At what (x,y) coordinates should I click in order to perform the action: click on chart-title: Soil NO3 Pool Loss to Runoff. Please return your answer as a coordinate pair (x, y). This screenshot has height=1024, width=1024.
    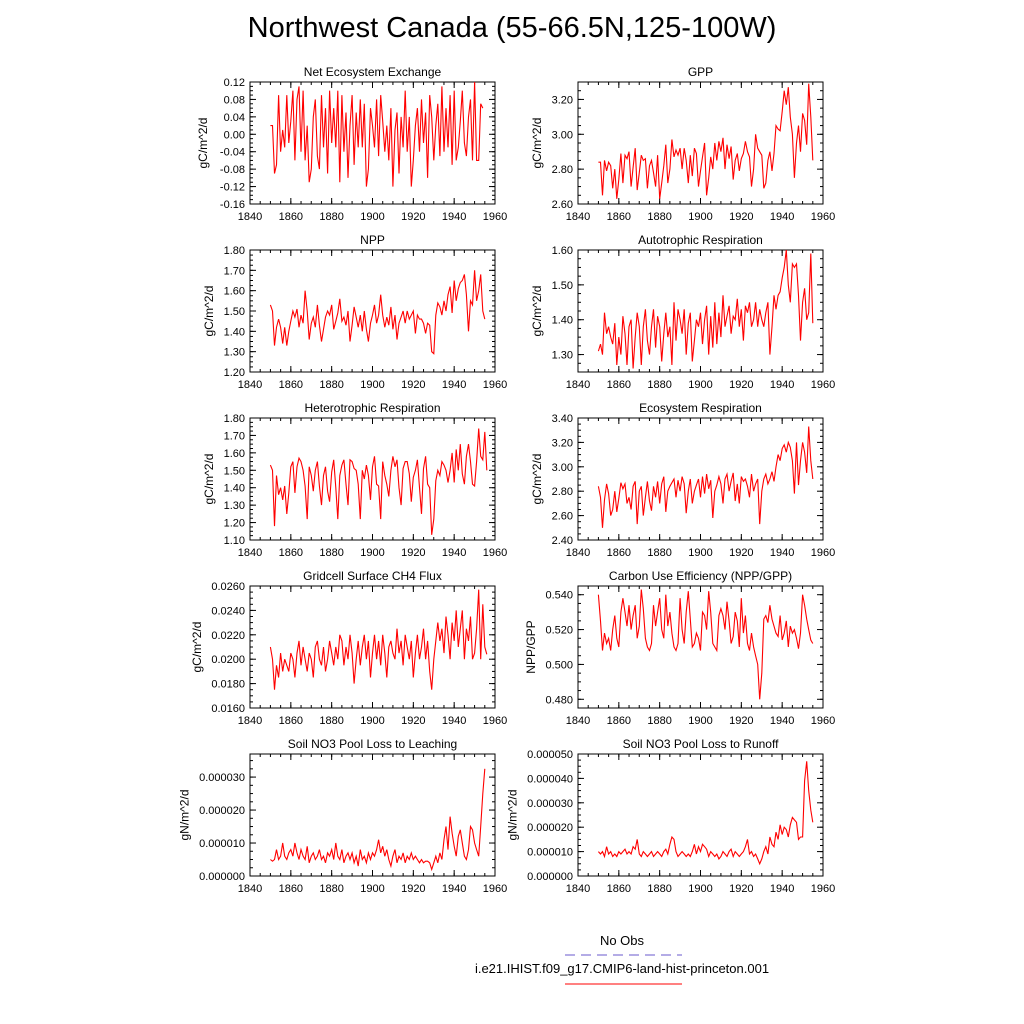
    Looking at the image, I should click on (701, 744).